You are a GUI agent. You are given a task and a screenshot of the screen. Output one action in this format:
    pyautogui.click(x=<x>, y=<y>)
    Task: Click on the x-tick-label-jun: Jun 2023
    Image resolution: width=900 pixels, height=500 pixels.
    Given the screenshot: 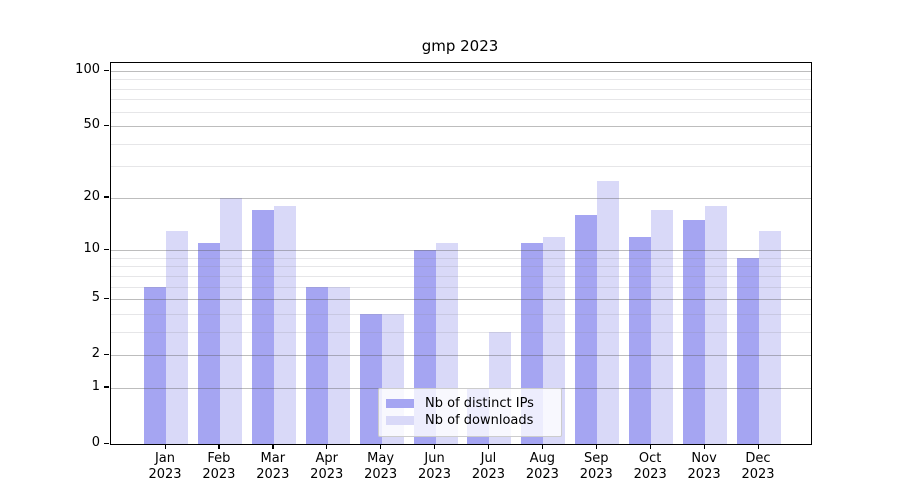 What is the action you would take?
    pyautogui.click(x=435, y=467)
    